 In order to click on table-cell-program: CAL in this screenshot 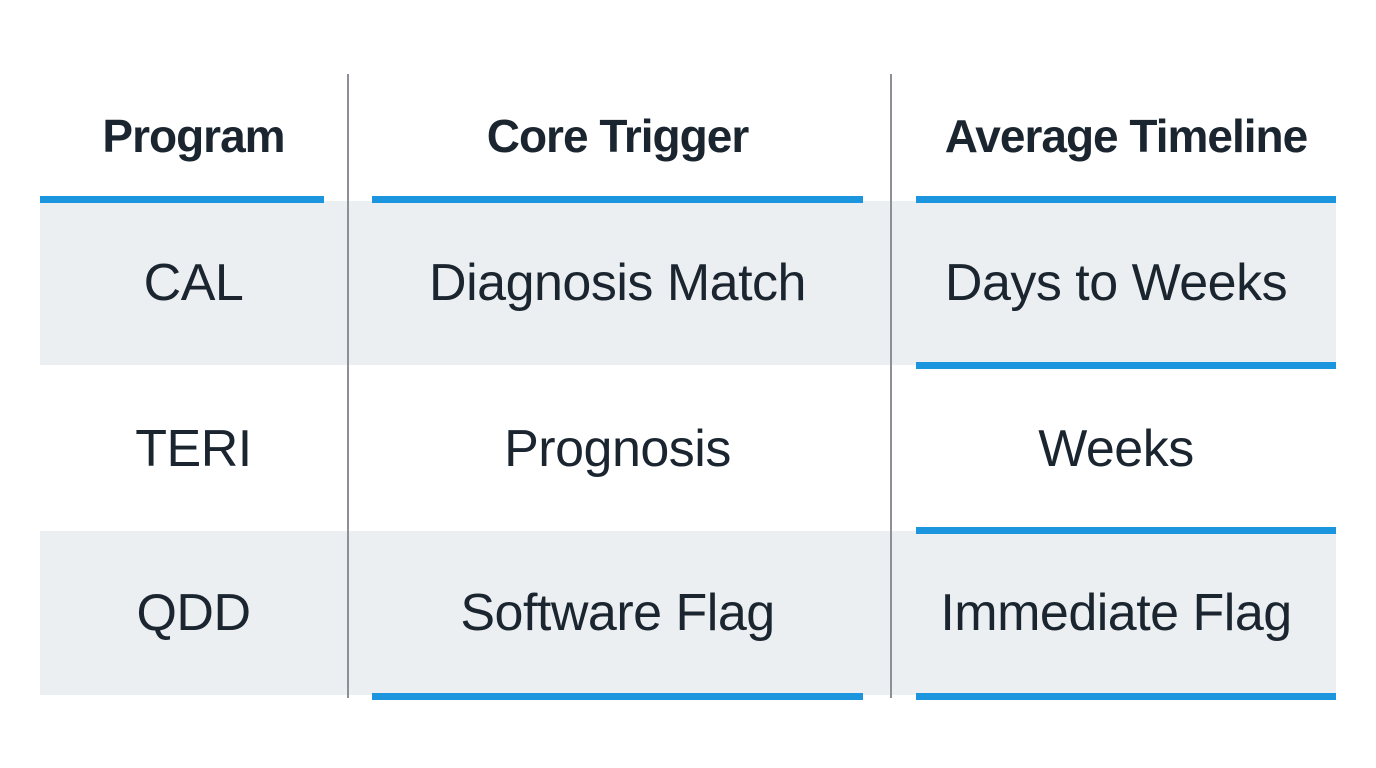, I will do `click(193, 283)`.